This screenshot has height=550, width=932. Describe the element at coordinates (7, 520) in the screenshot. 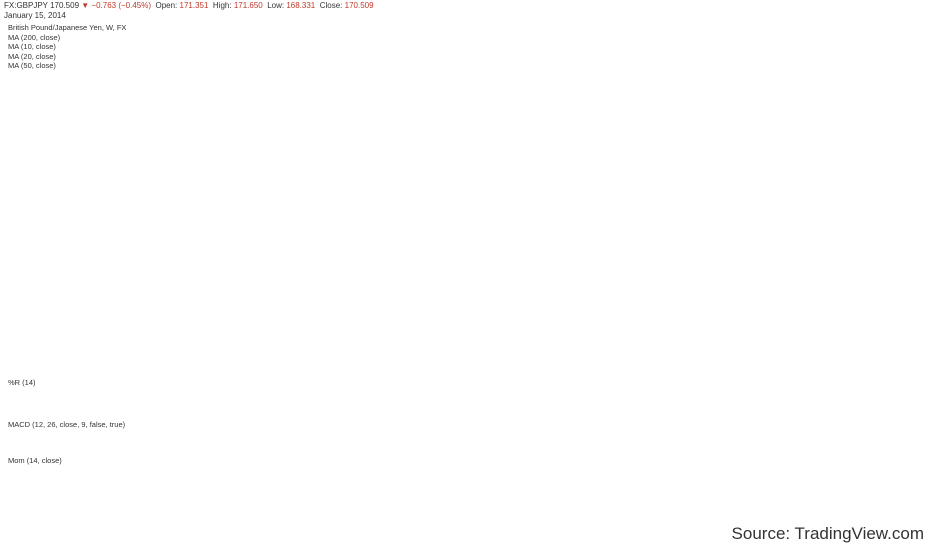

I see `x-tick-label: 1` at that location.